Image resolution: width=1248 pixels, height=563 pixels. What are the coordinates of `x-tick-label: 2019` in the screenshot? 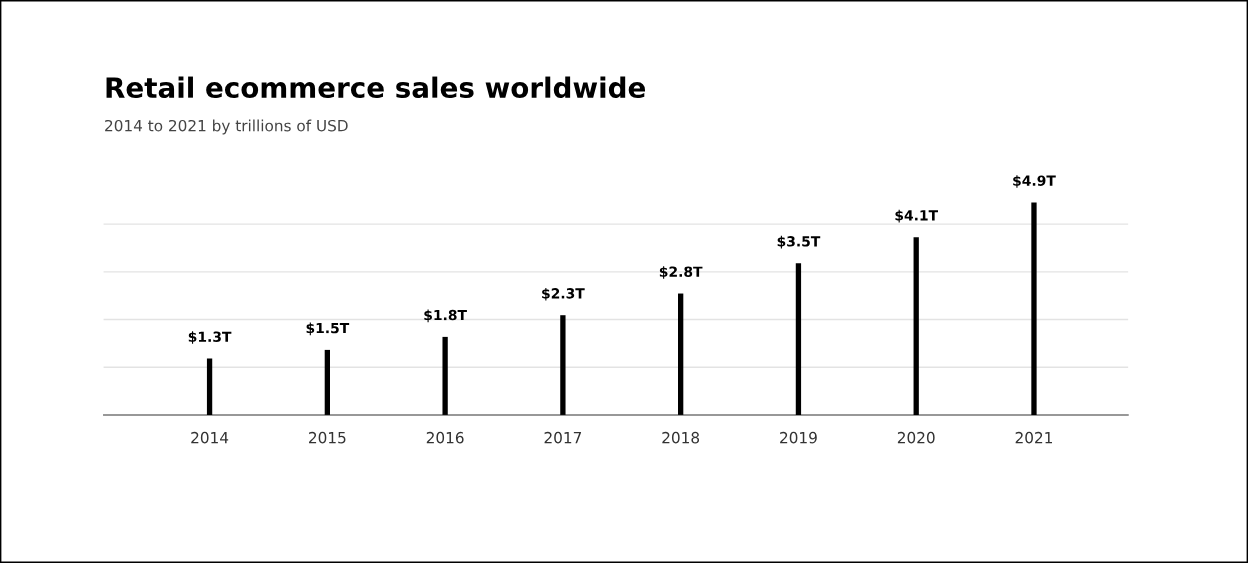 It's located at (798, 437).